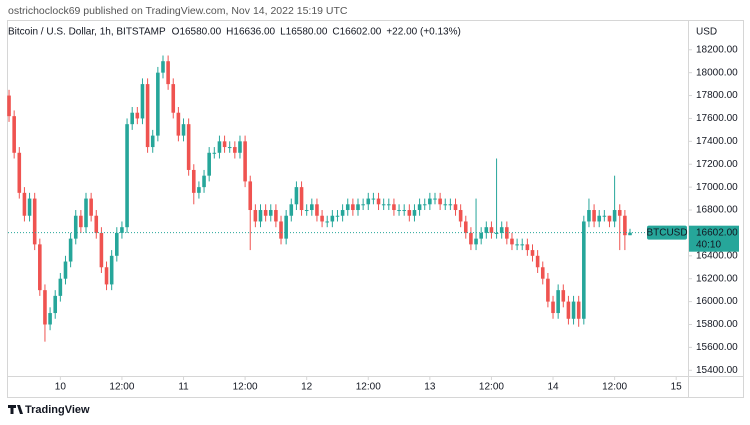  I want to click on x-tick-label: 15, so click(677, 387).